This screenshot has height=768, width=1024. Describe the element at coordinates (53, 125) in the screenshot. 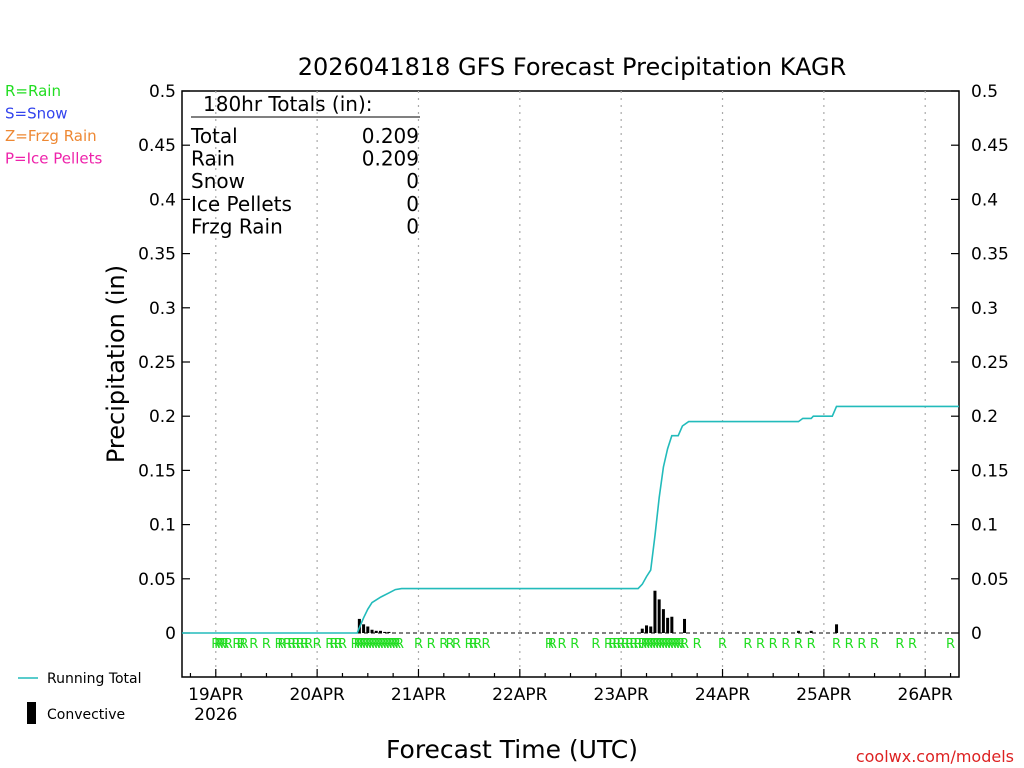

I see `precip-type-legend: R=Rain S=Snow Z=Frzg Rain P=Ice Pellets` at that location.